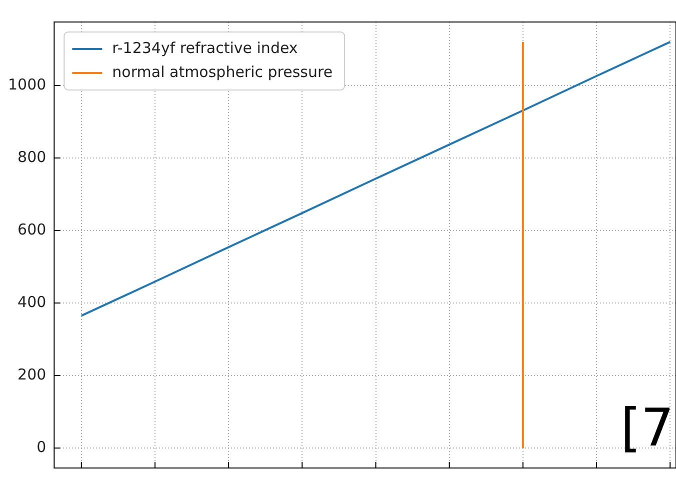 This screenshot has height=495, width=676. I want to click on legend-label: r-1234yf refractive index, so click(205, 47).